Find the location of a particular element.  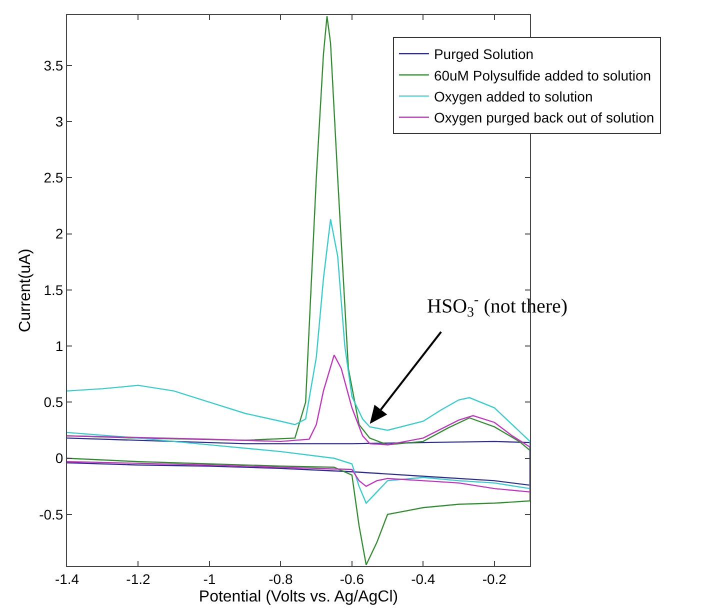

y-tick-label: 0 is located at coordinates (59, 458).